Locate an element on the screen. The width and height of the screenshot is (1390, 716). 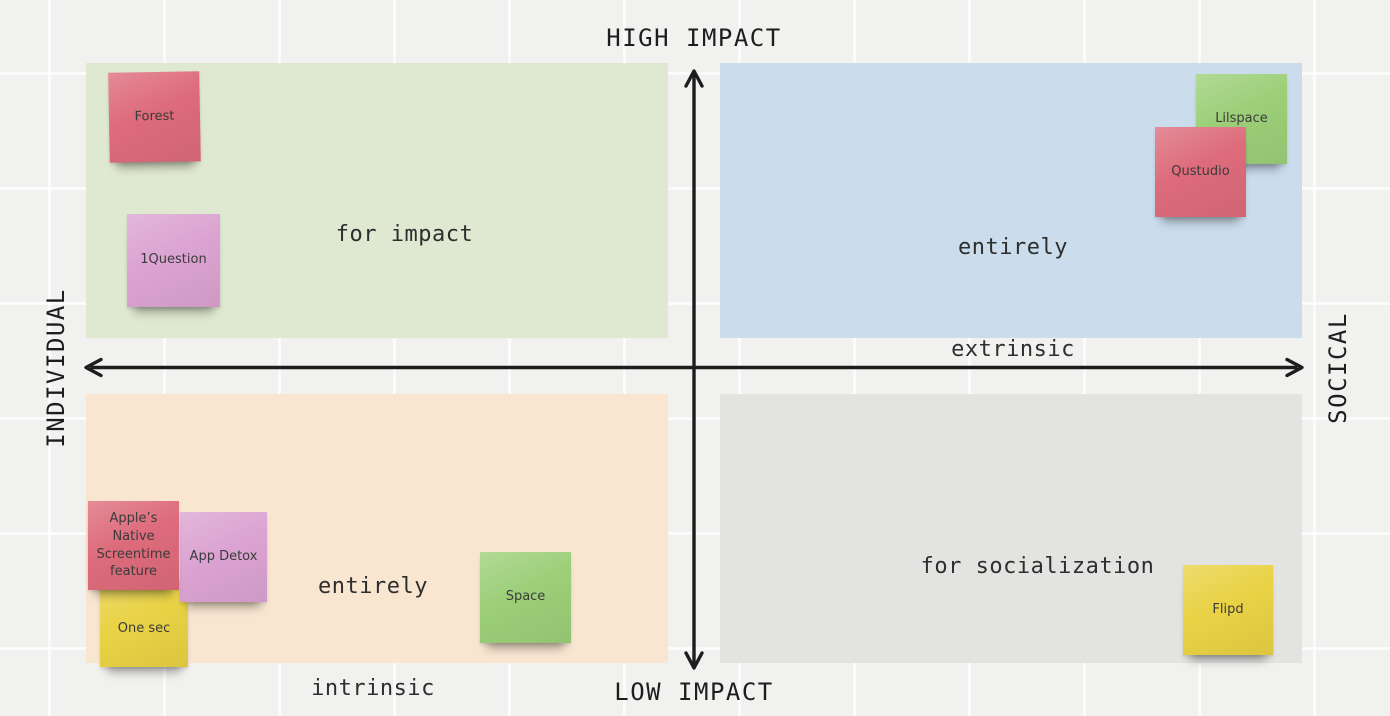
sticky-note-label: Space is located at coordinates (525, 597).